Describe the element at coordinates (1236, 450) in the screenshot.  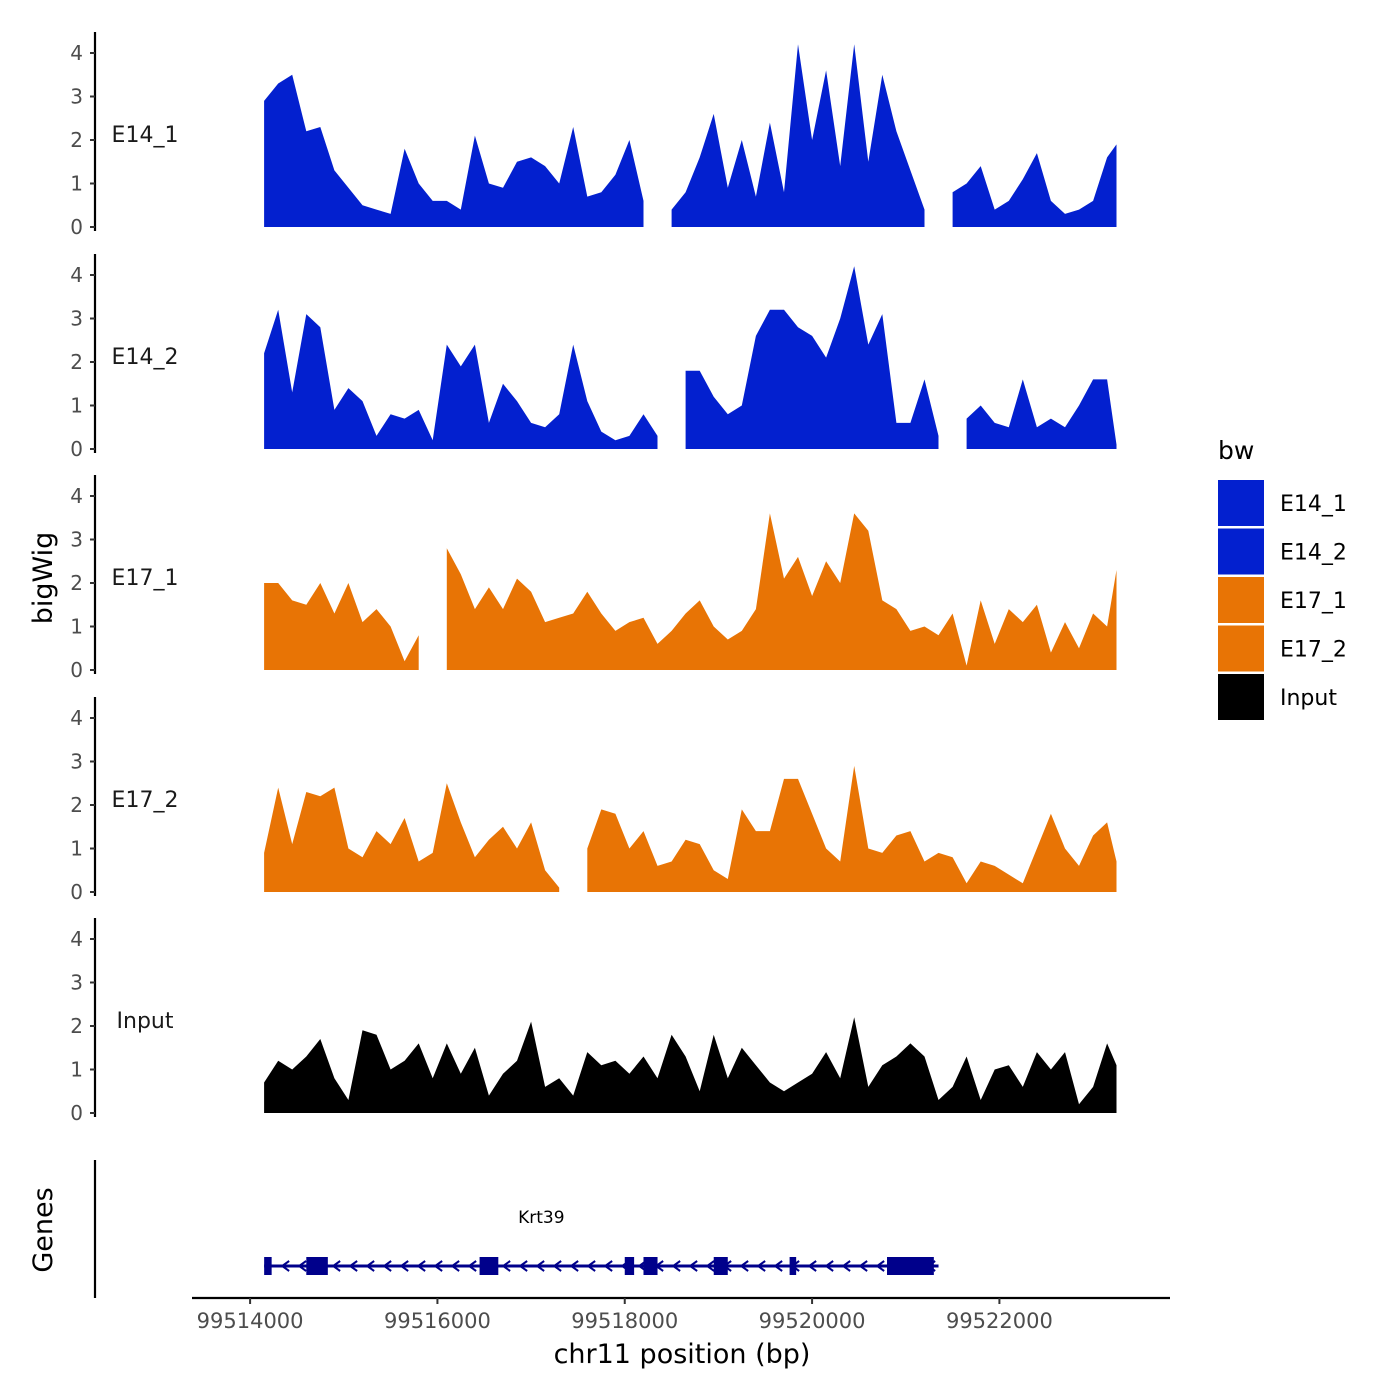
I see `legend-title: bw` at that location.